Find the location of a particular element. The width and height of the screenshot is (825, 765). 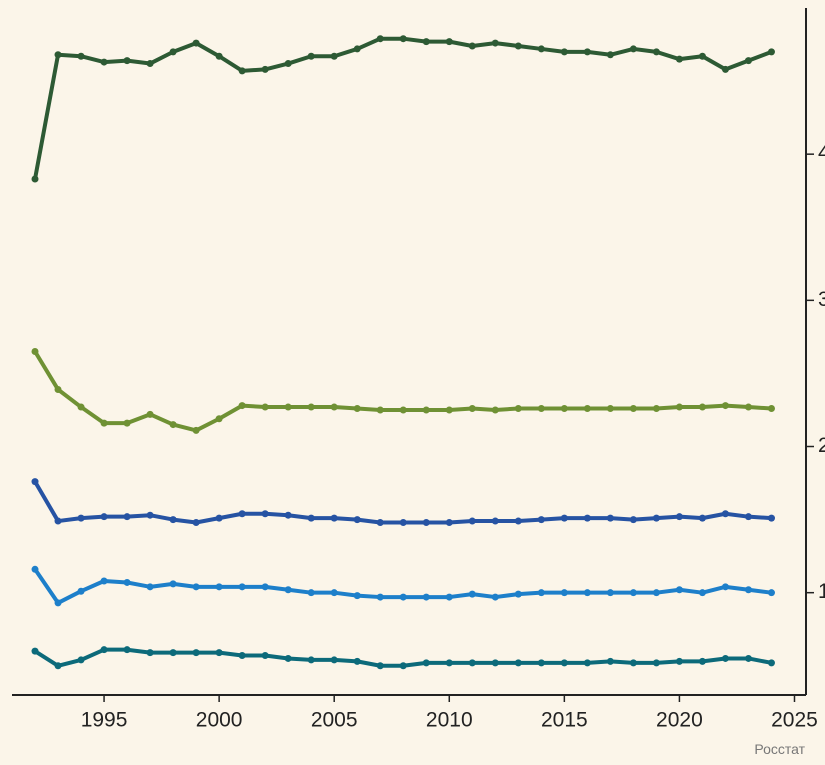

y-tick-label: 4 is located at coordinates (821, 153).